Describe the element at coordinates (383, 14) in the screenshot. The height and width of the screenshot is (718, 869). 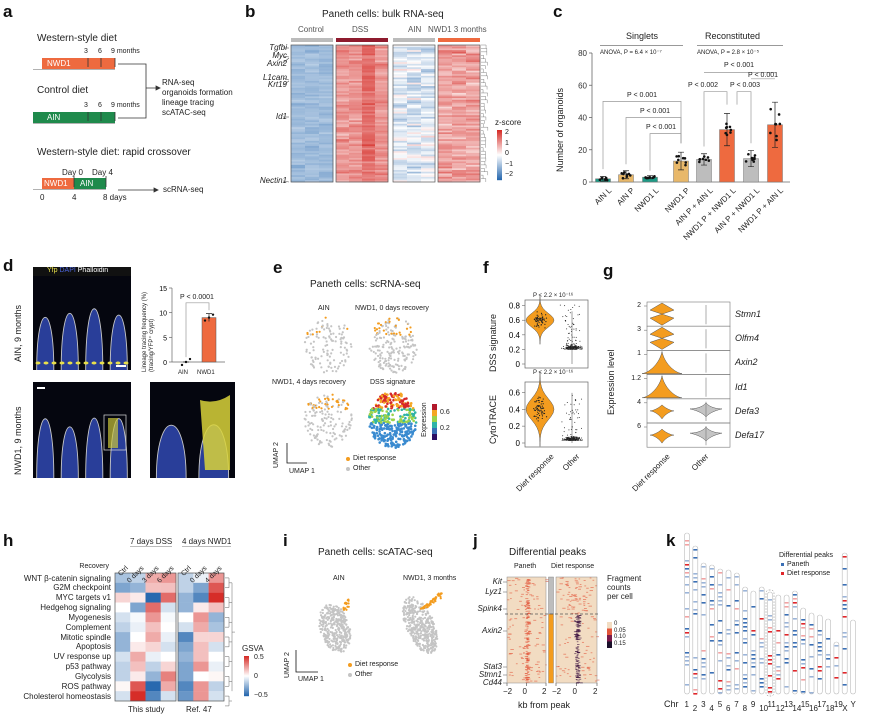
I see `panel-b-title: Paneth cells: bulk RNA-seq` at that location.